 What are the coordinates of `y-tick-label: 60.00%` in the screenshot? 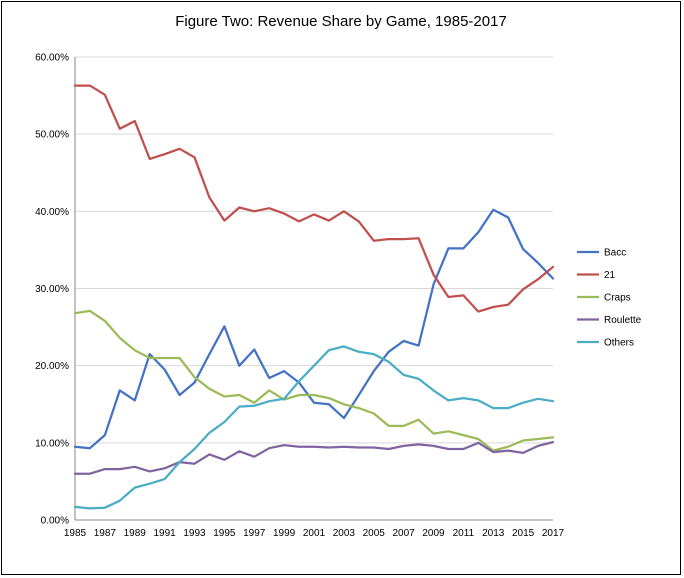 It's located at (52, 58).